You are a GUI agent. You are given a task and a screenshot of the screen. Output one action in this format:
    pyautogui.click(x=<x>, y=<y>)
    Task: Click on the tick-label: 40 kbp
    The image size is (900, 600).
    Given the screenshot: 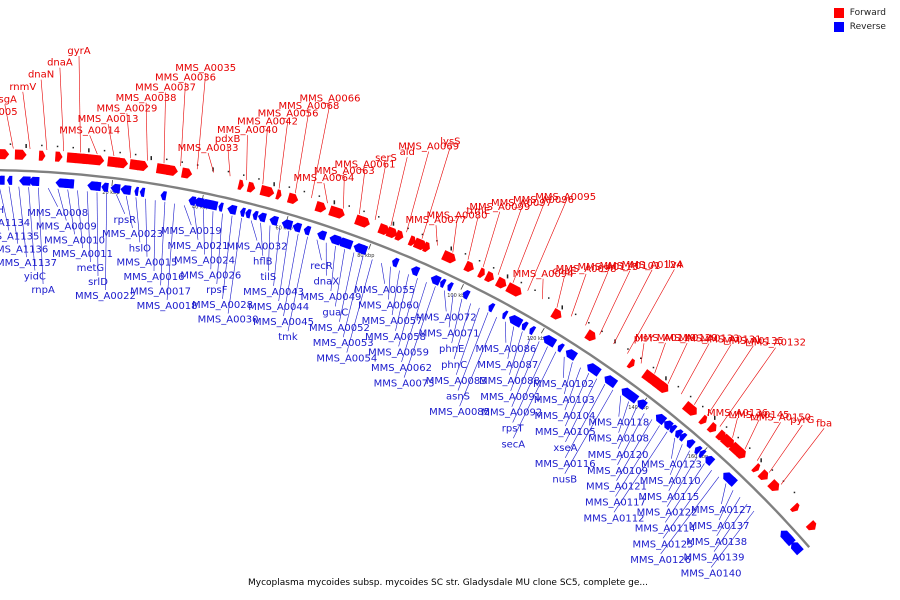 What is the action you would take?
    pyautogui.click(x=200, y=208)
    